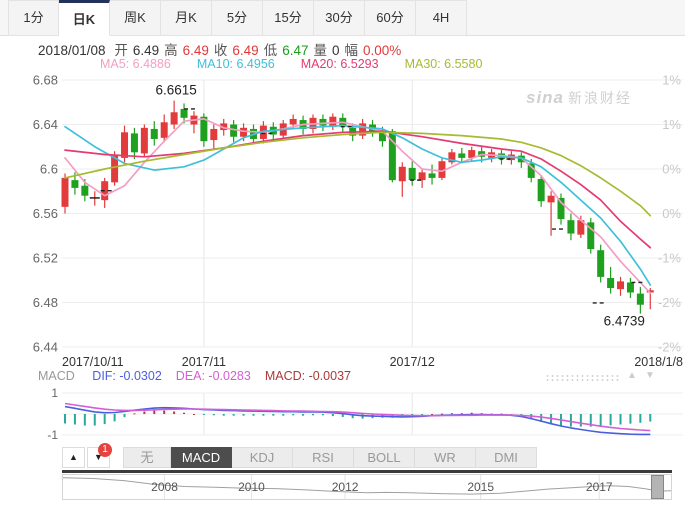 This screenshot has height=509, width=685. Describe the element at coordinates (657, 487) in the screenshot. I see `navigator-scroll-handle` at that location.